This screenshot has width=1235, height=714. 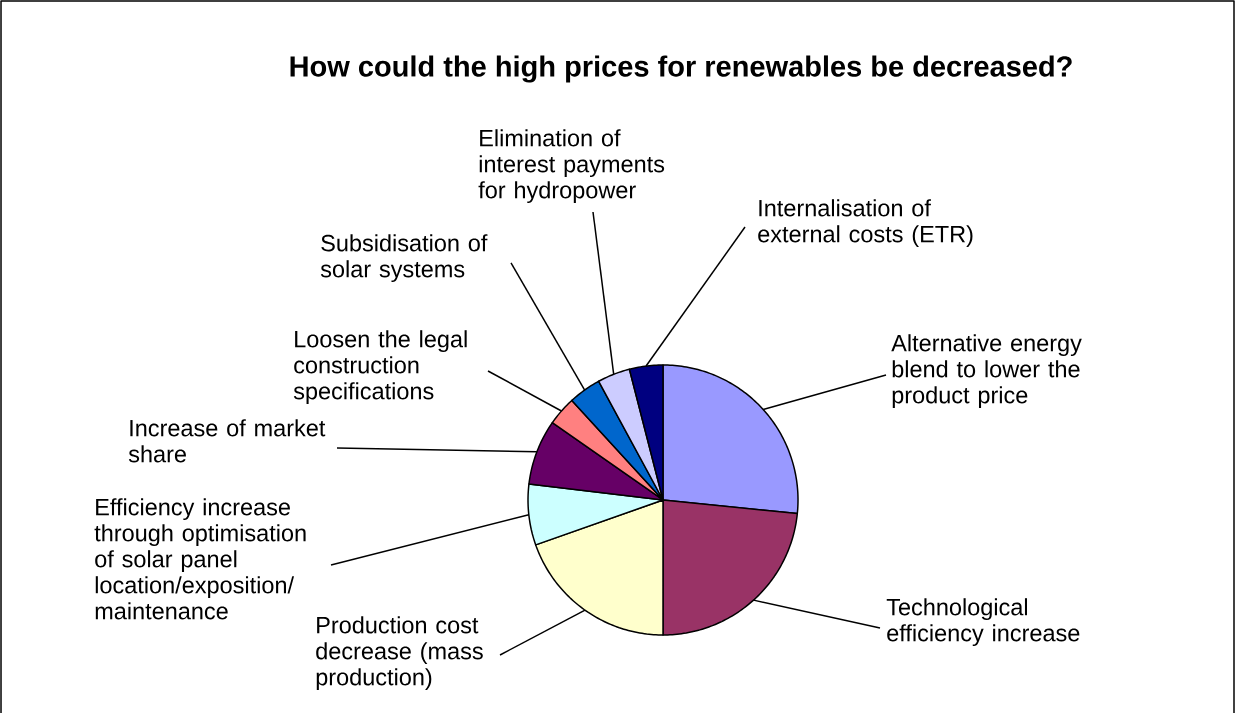 I want to click on slice-label: Technological efficiency increase, so click(x=983, y=622).